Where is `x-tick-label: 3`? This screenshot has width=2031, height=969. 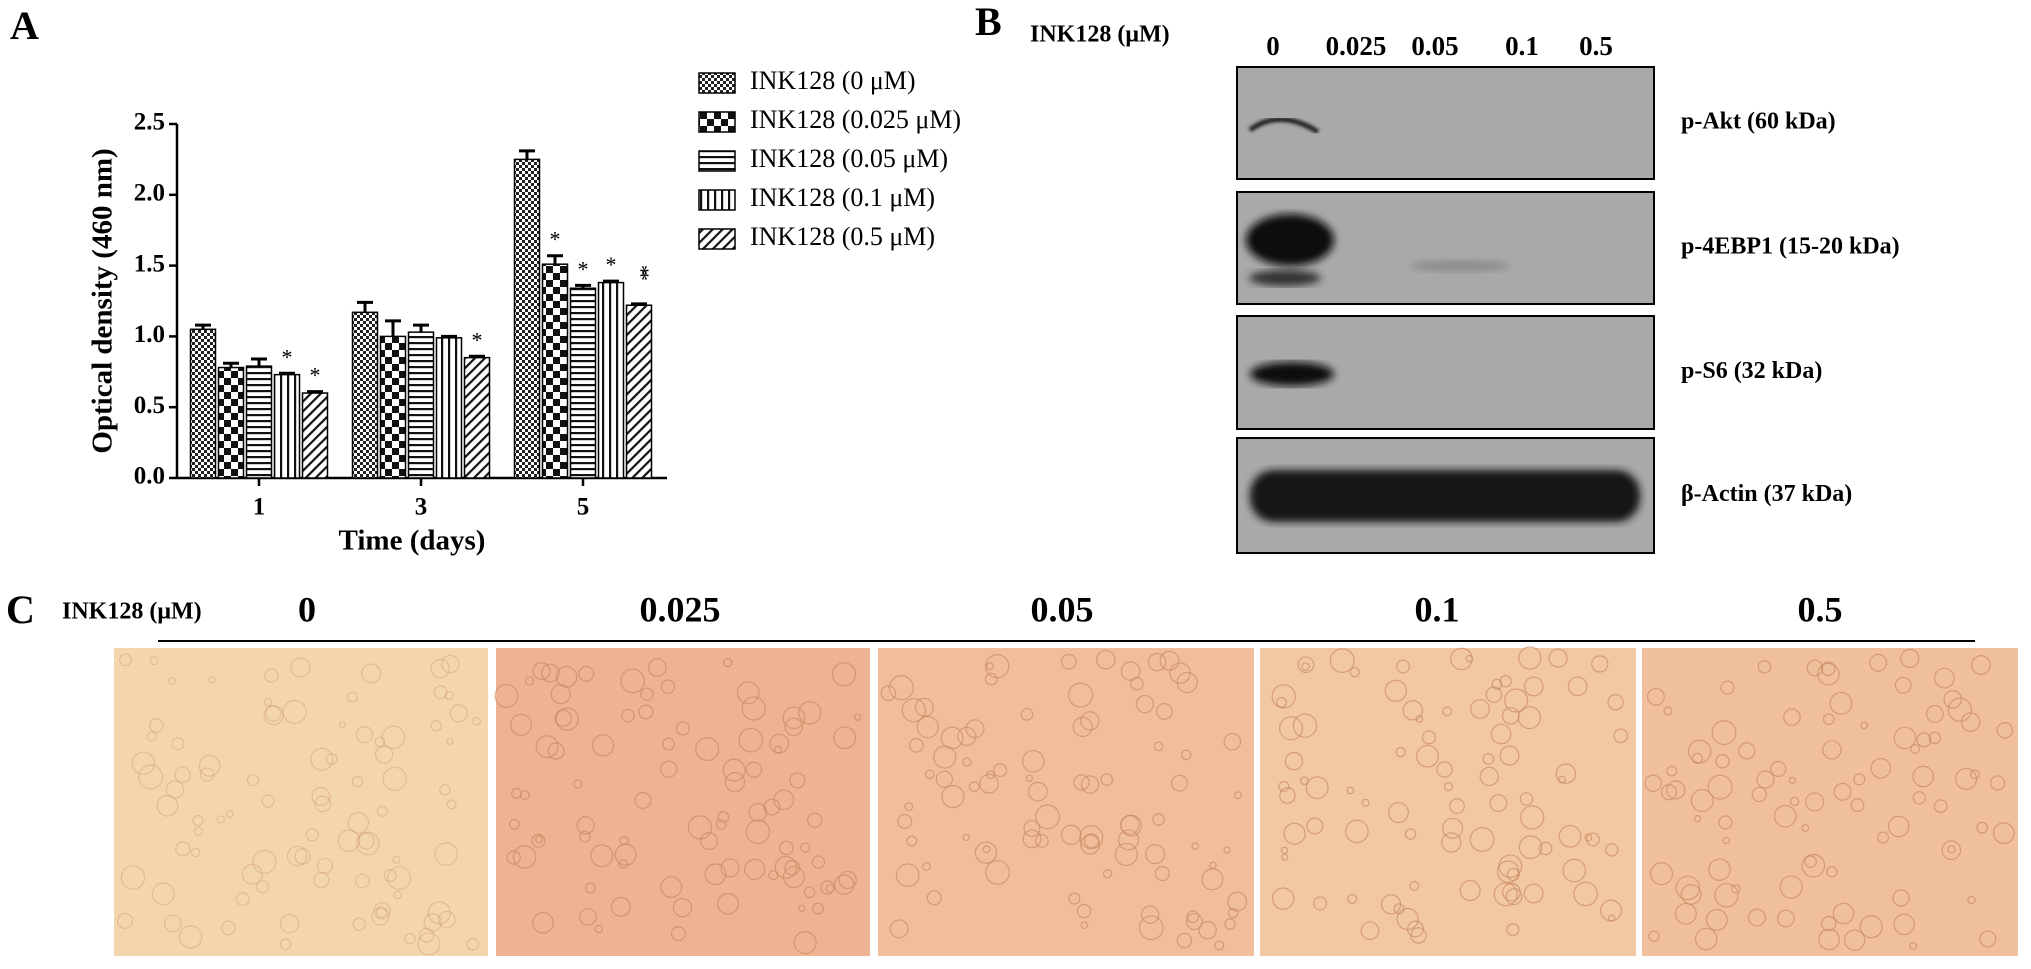
x-tick-label: 3 is located at coordinates (421, 507).